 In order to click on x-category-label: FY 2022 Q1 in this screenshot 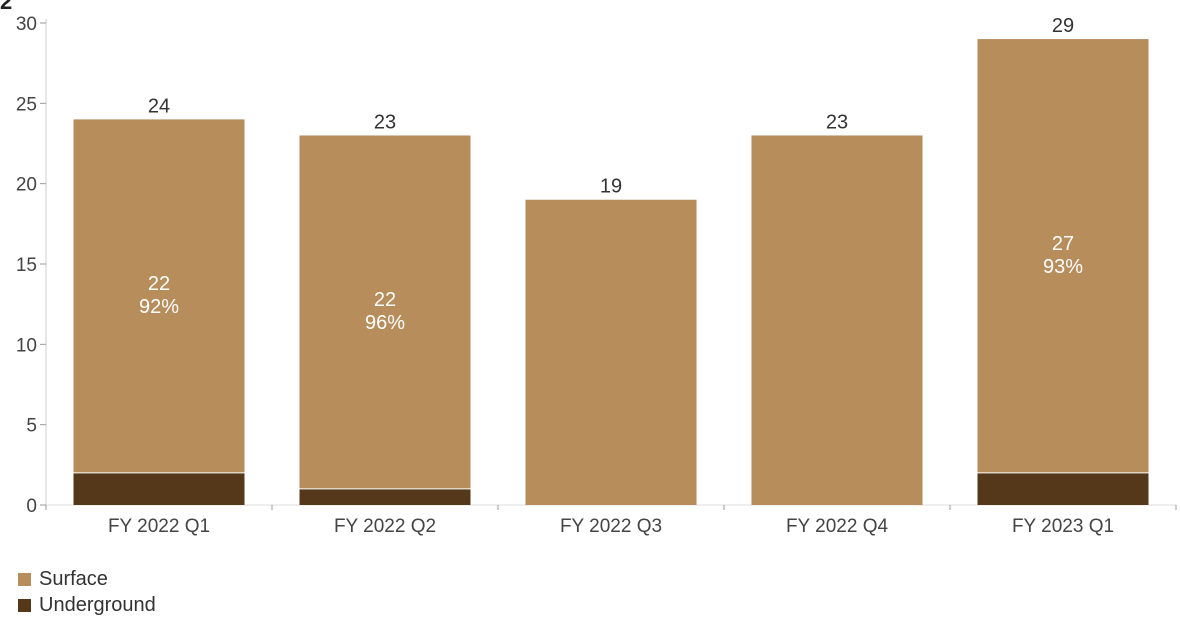, I will do `click(159, 526)`.